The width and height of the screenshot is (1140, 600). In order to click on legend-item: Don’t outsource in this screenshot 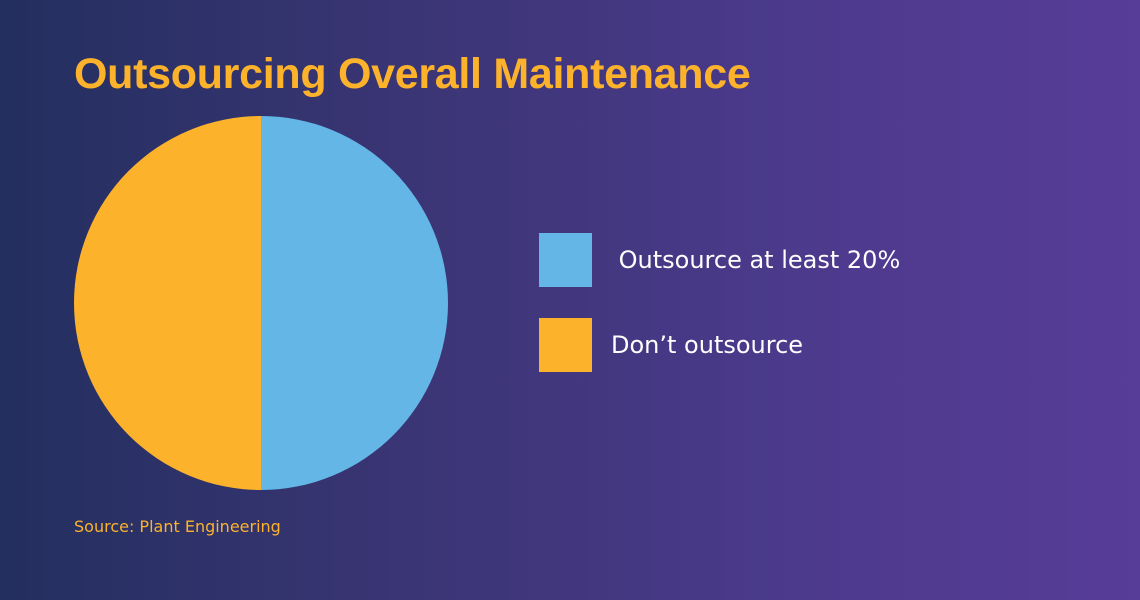, I will do `click(749, 345)`.